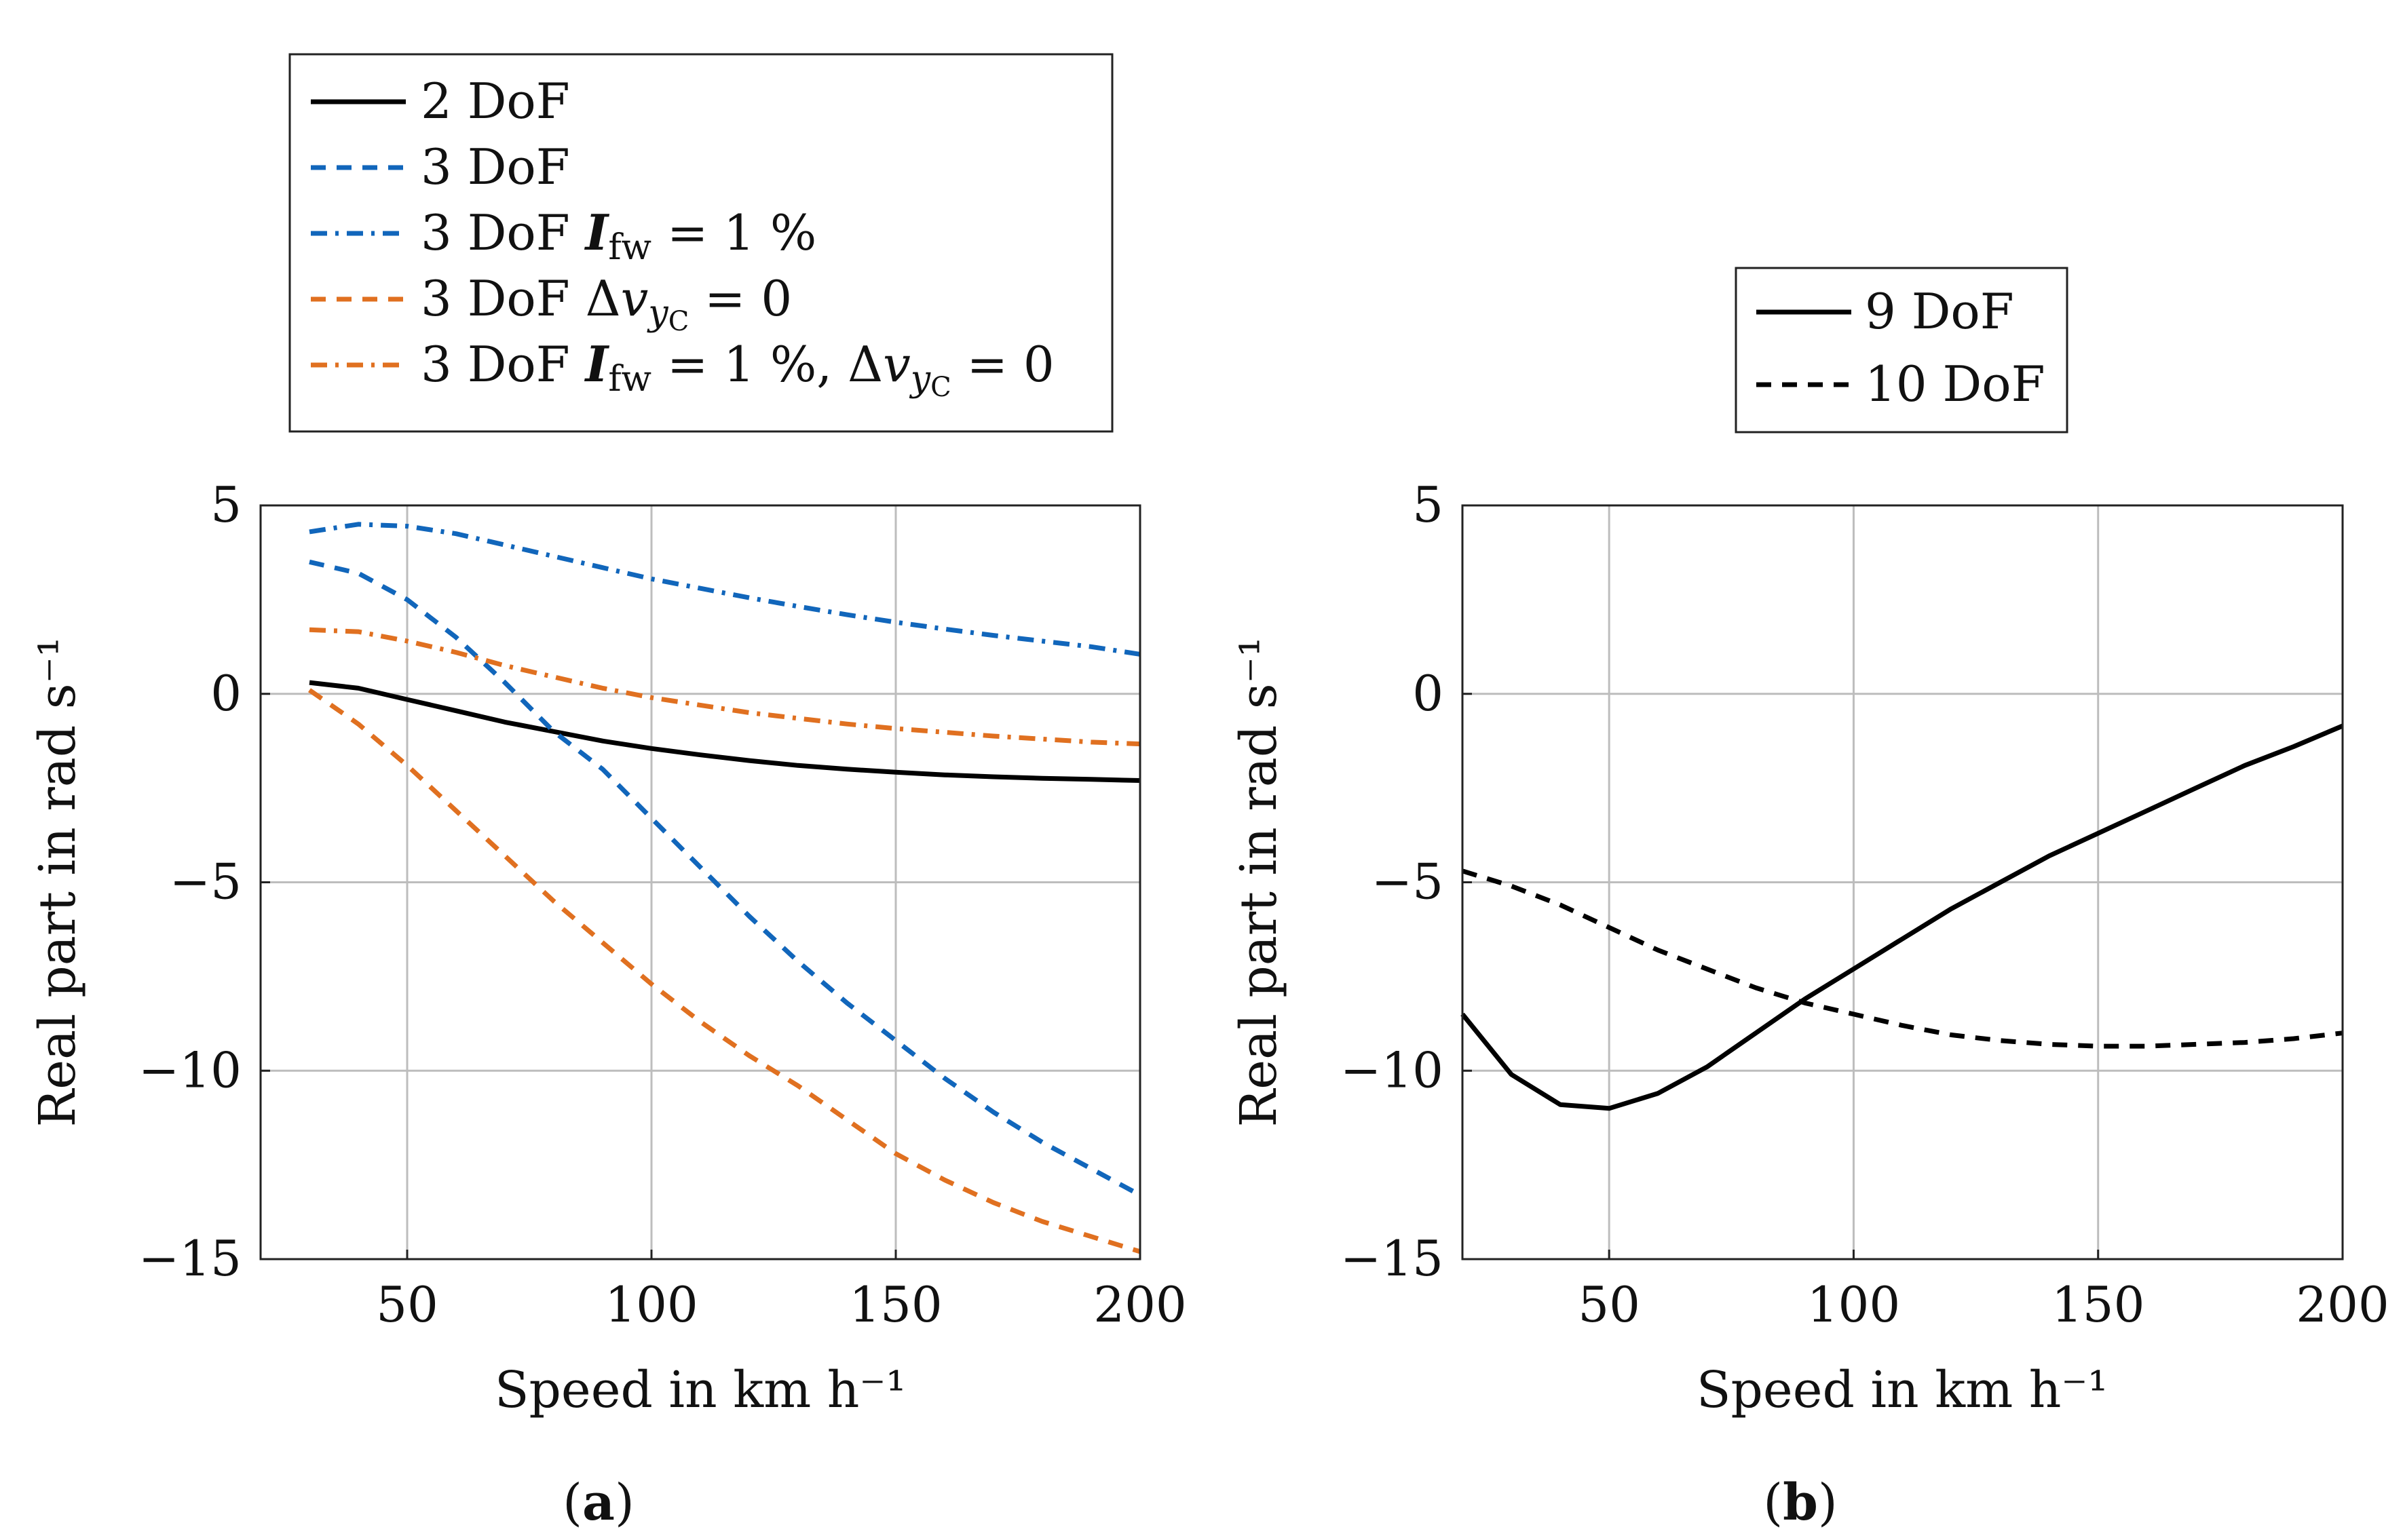  I want to click on panel-b-caption-letter: b, so click(1800, 1503).